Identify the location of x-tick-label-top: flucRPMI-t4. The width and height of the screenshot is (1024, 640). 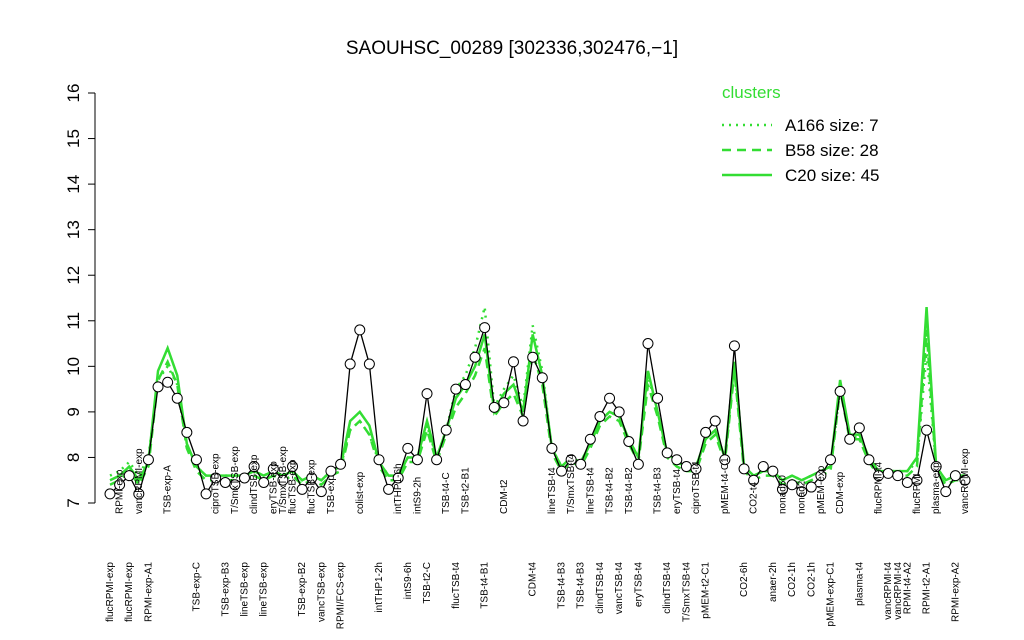
(879, 487).